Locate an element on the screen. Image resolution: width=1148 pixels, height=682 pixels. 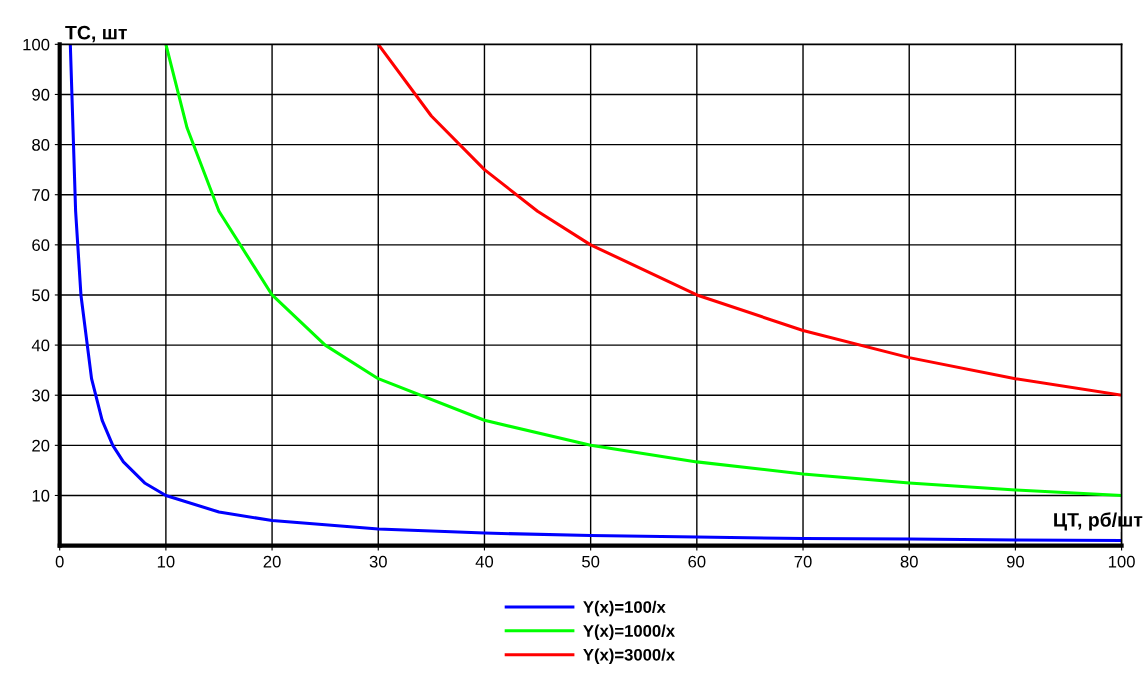
legend-label: Y(x)=100/x is located at coordinates (624, 608).